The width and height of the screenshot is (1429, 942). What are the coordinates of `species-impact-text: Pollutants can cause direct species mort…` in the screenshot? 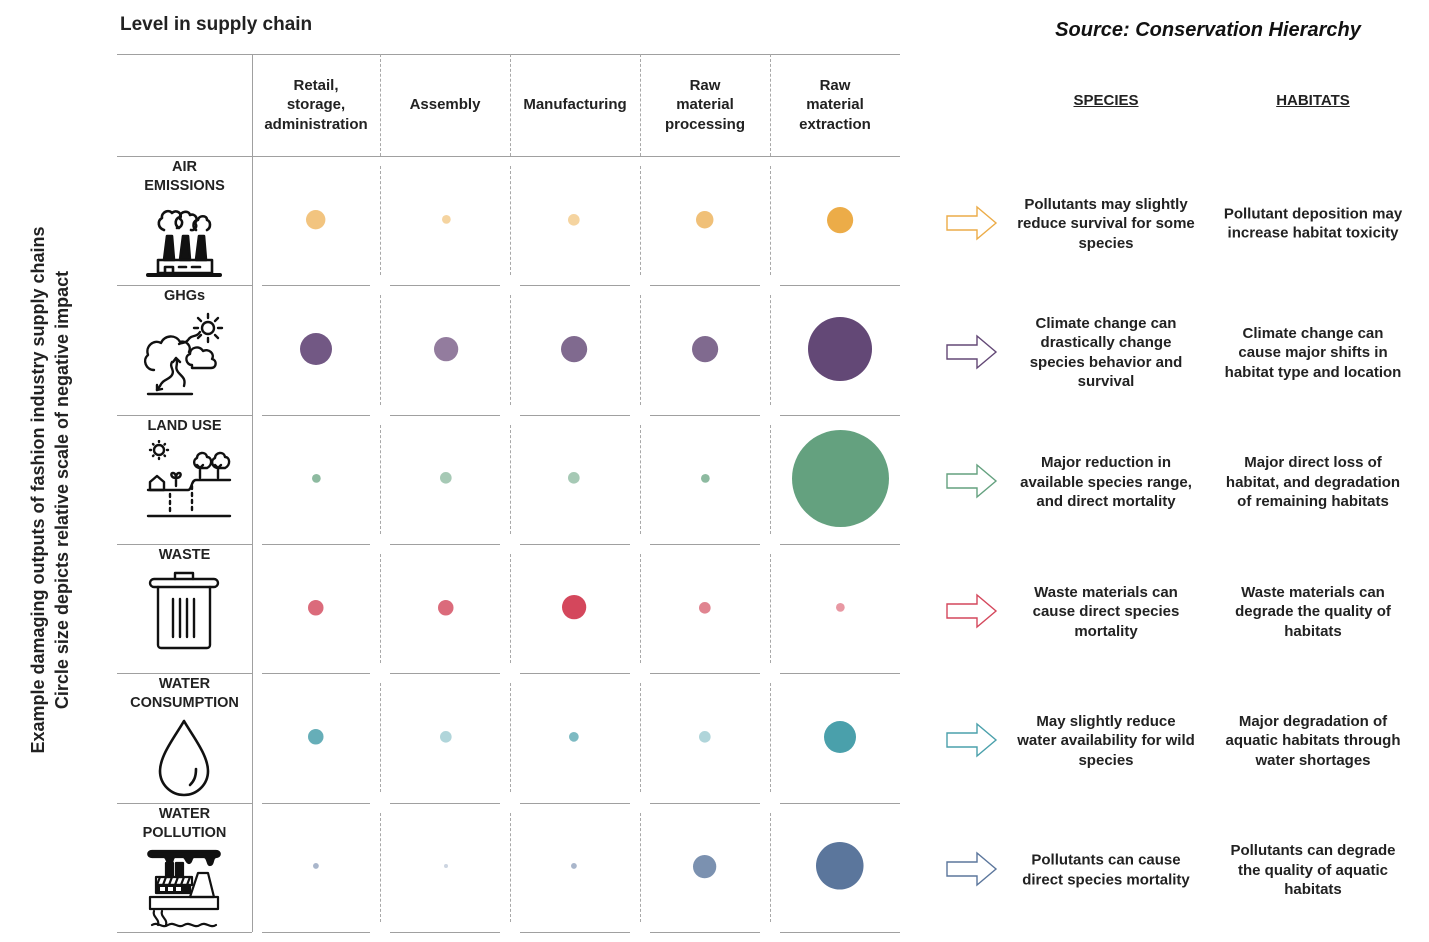 It's located at (1106, 870).